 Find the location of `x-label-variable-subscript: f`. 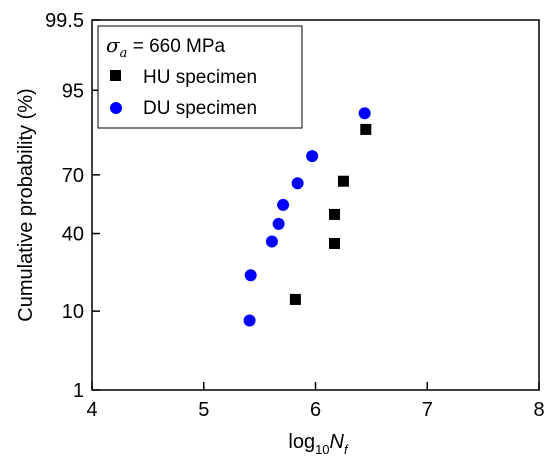

x-label-variable-subscript: f is located at coordinates (346, 449).